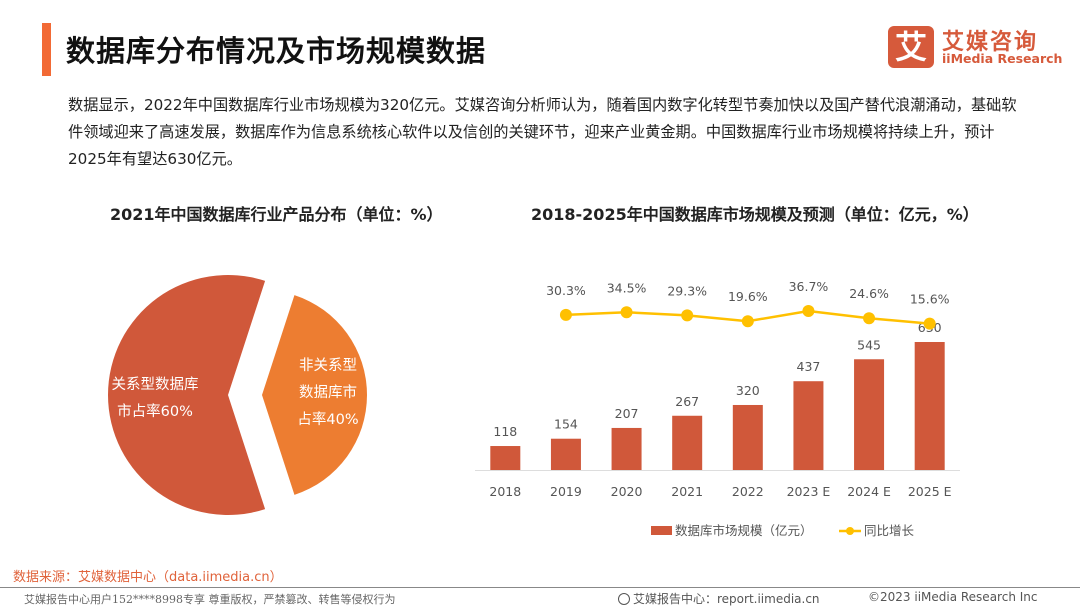 The image size is (1080, 608). Describe the element at coordinates (850, 531) in the screenshot. I see `legend-line-marker` at that location.